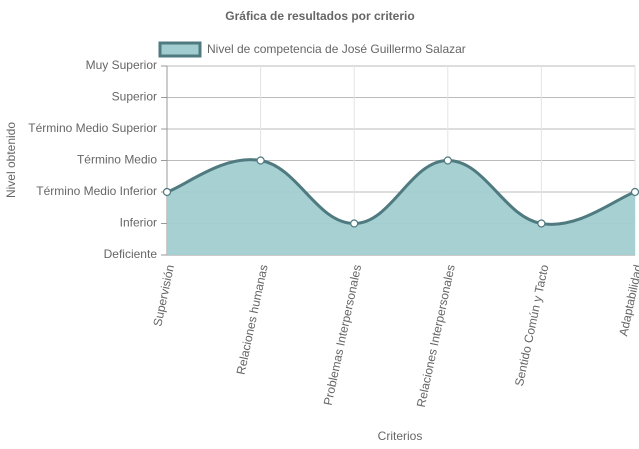  What do you see at coordinates (121, 65) in the screenshot?
I see `y-tick-label: Muy Superior` at bounding box center [121, 65].